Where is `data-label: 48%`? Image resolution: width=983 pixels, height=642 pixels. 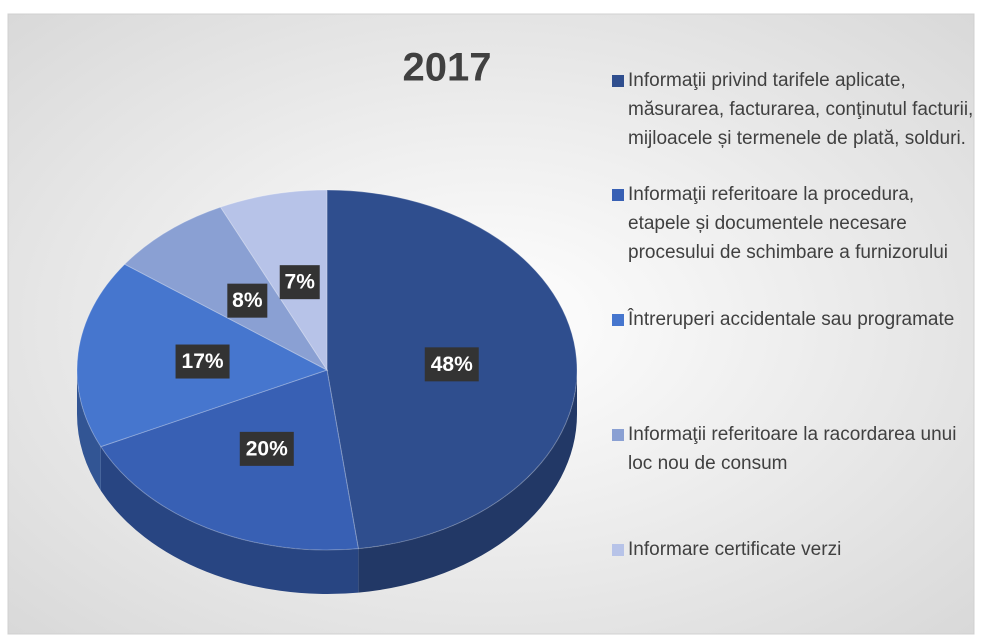
data-label: 48% is located at coordinates (452, 364).